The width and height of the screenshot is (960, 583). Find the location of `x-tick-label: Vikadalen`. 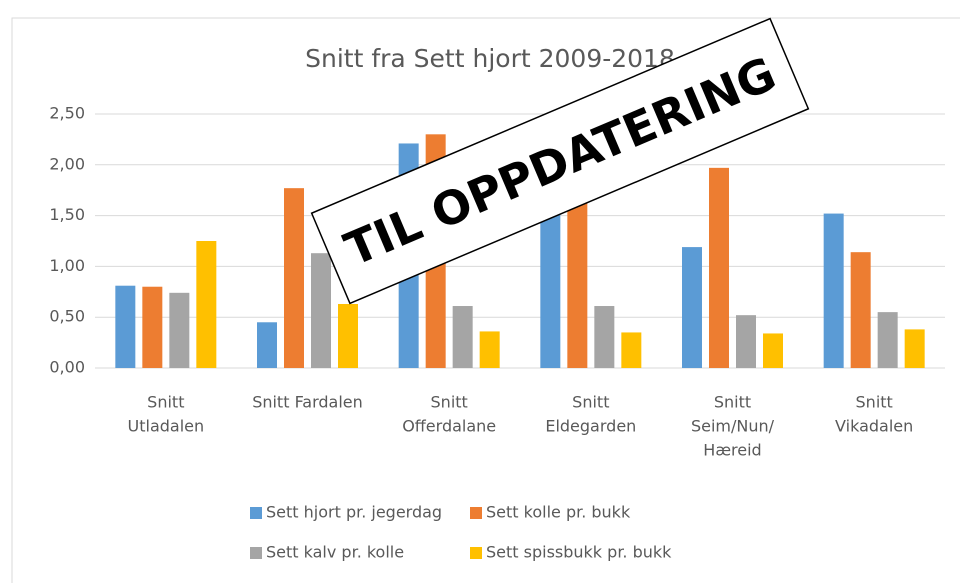

x-tick-label: Vikadalen is located at coordinates (874, 426).